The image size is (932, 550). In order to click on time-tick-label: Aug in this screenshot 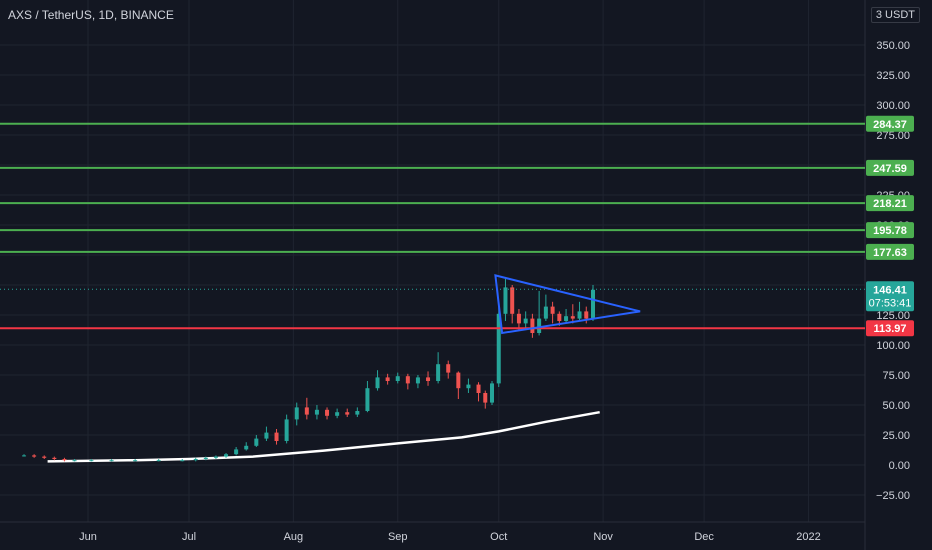, I will do `click(294, 537)`.